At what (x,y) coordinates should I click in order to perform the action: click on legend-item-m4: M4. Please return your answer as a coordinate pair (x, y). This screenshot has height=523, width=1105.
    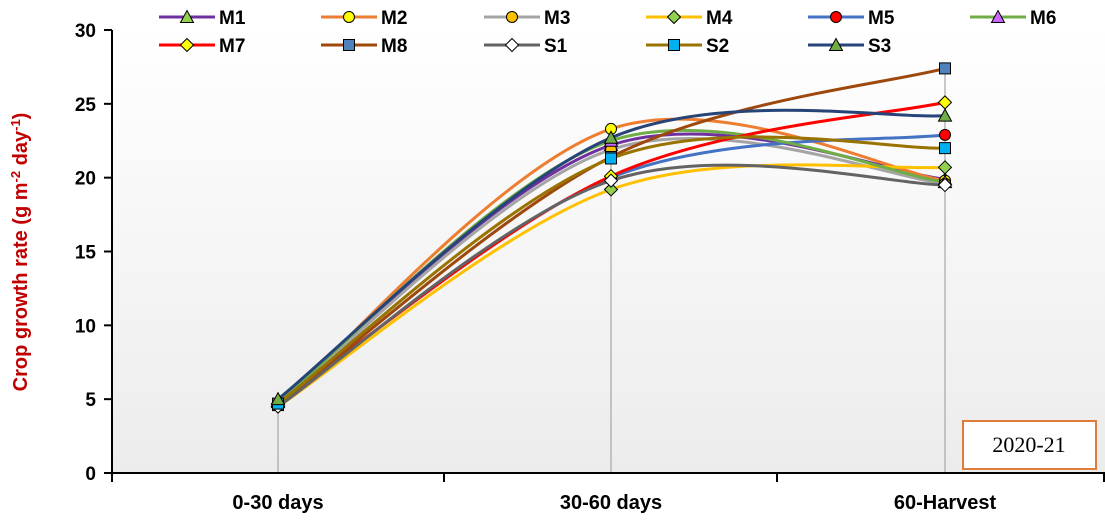
    Looking at the image, I should click on (689, 18).